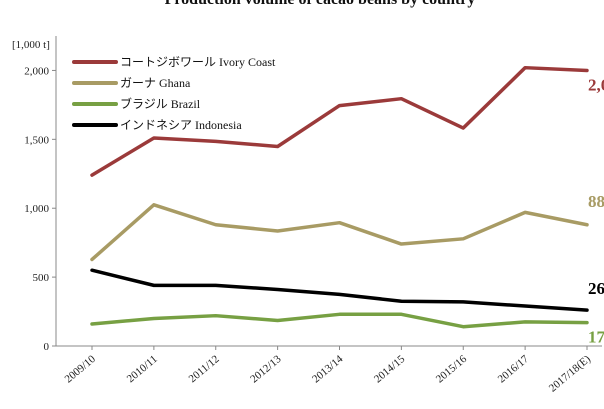  I want to click on x-tick-label: 2017/18(E), so click(570, 374).